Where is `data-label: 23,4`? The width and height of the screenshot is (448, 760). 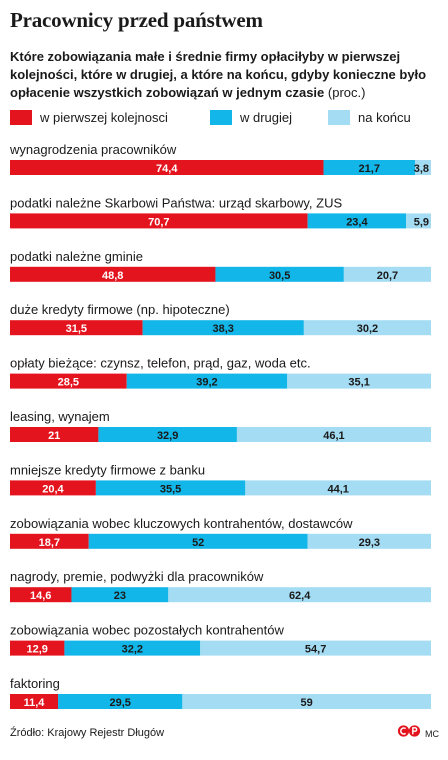 data-label: 23,4 is located at coordinates (357, 222).